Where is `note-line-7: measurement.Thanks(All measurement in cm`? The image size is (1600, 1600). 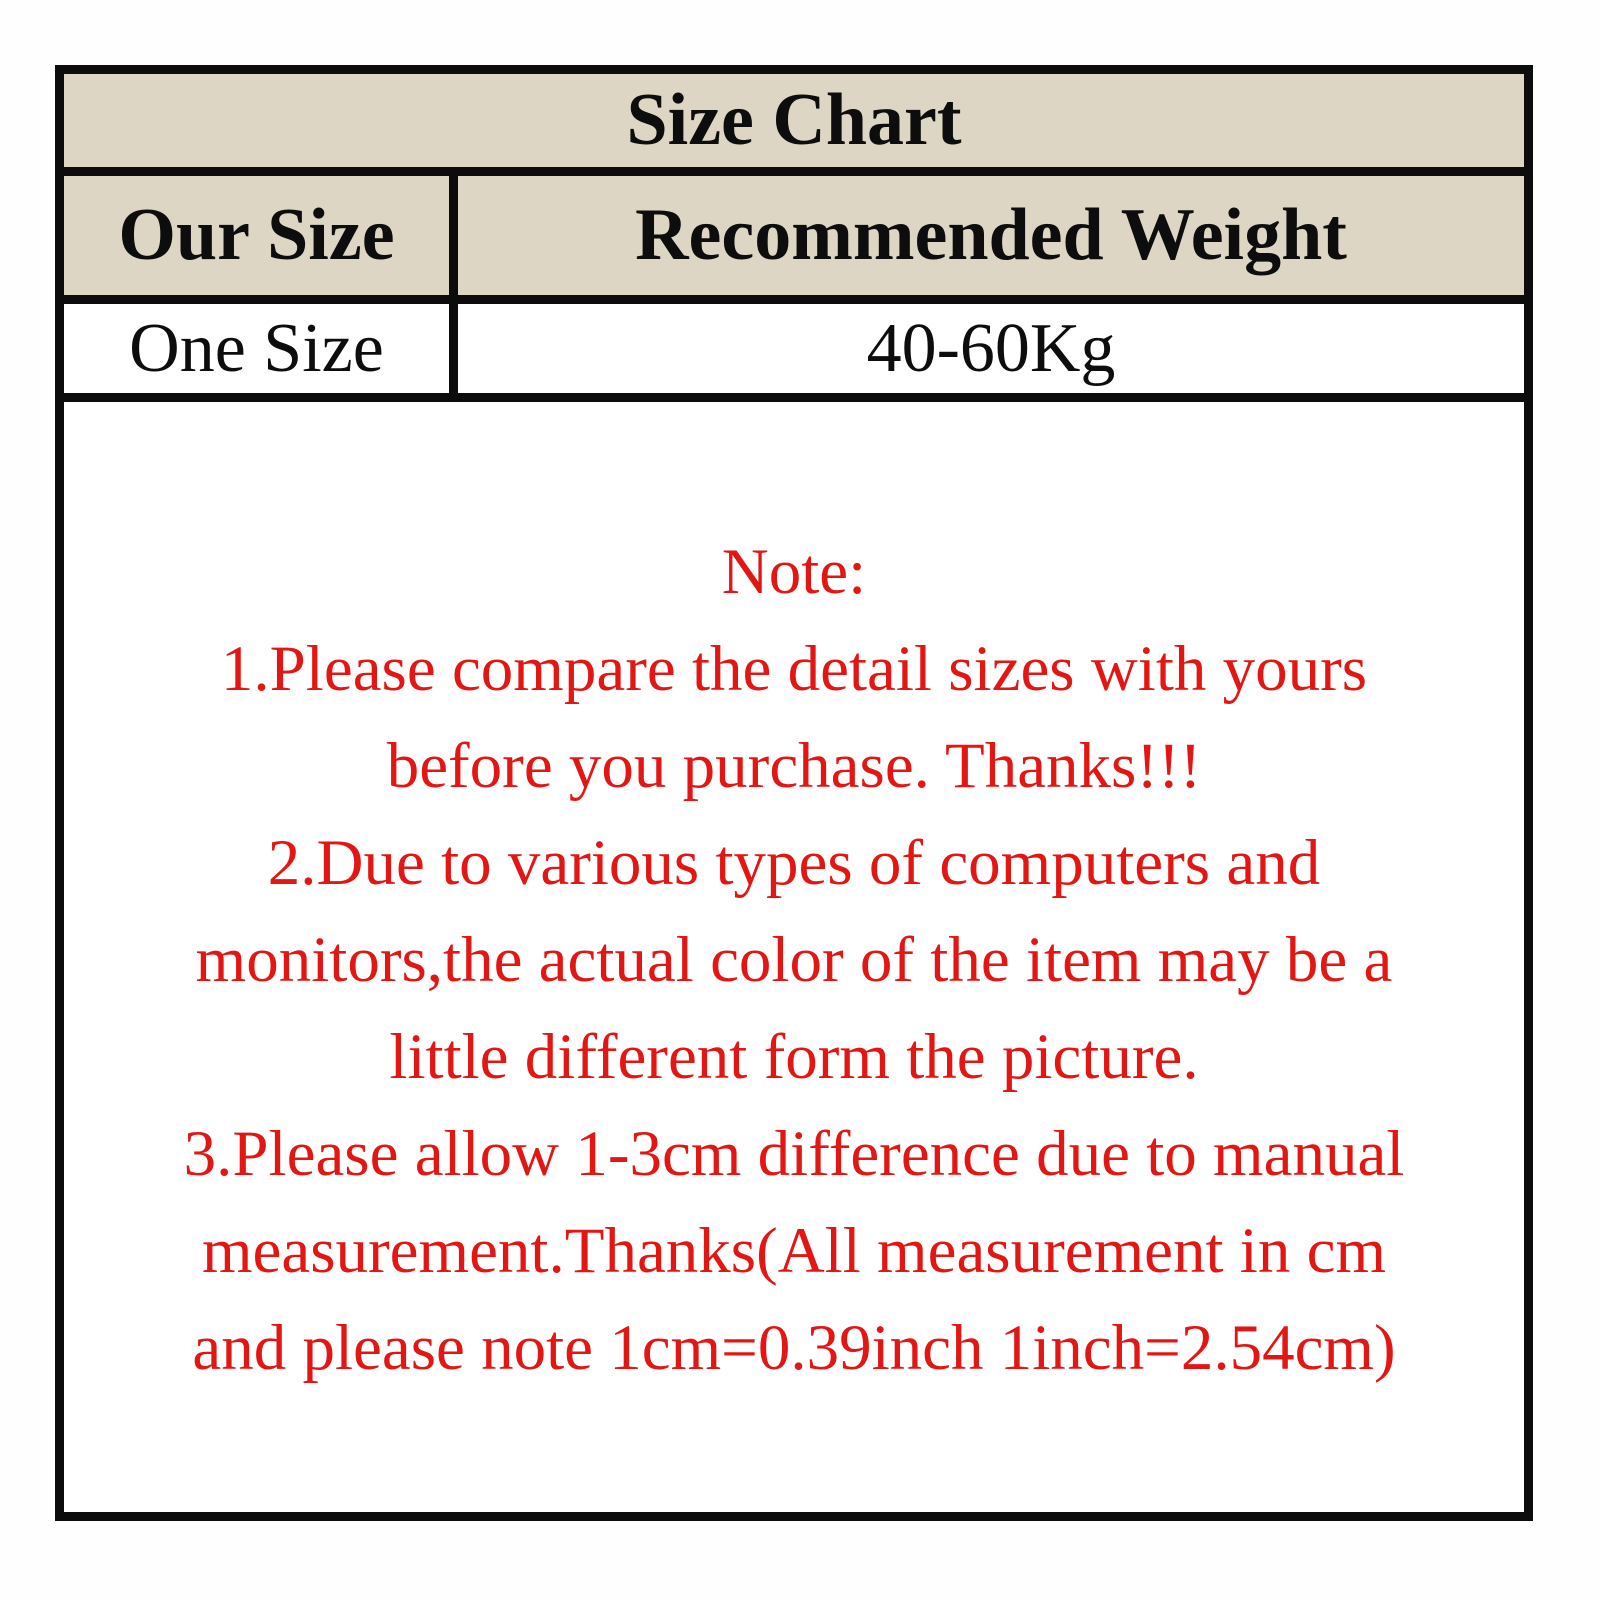 note-line-7: measurement.Thanks(All measurement in cm is located at coordinates (794, 1251).